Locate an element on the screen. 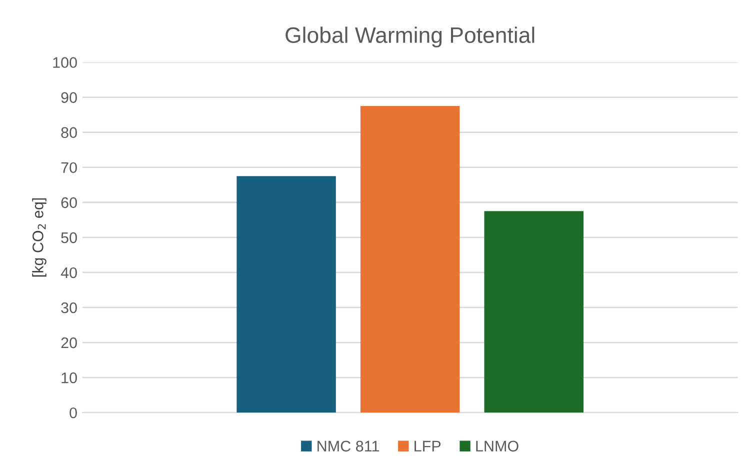  y-axis-title: [kg CO$_{2}$ eq] is located at coordinates (39, 237).